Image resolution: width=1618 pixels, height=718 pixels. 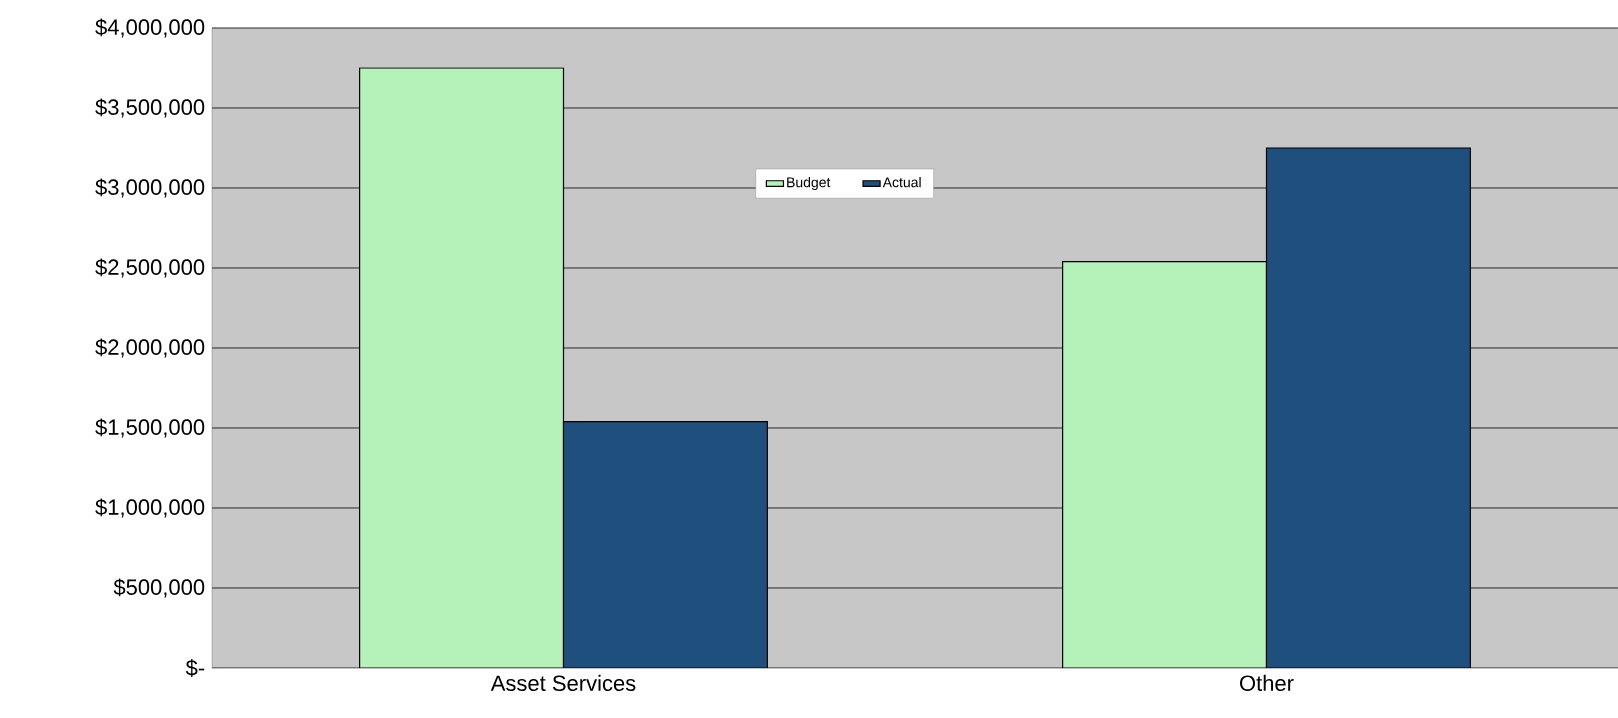 What do you see at coordinates (150, 348) in the screenshot?
I see `y-tick-label: $2,000,000` at bounding box center [150, 348].